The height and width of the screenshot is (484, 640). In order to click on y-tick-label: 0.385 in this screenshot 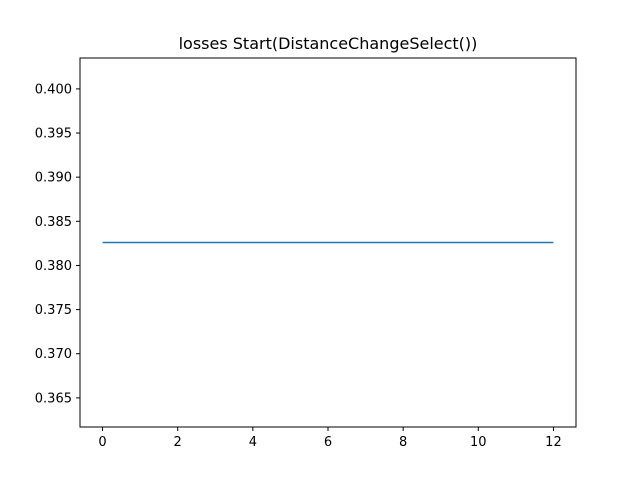, I will do `click(53, 222)`.